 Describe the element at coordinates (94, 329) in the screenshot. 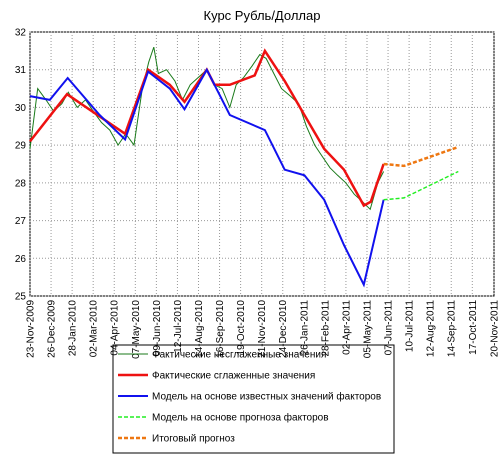

I see `x-tick-label: 02-Mar-2010` at that location.